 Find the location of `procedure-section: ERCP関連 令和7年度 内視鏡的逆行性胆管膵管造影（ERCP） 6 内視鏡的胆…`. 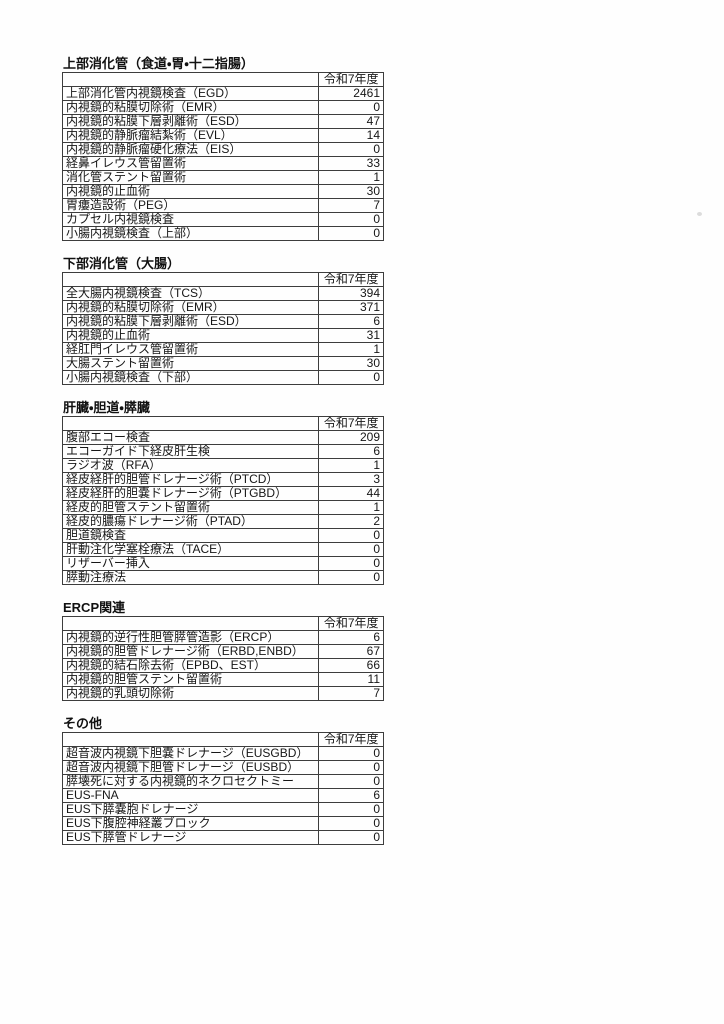

procedure-section: ERCP関連 令和7年度 内視鏡的逆行性胆管膵管造影（ERCP） 6 内視鏡的胆… is located at coordinates (223, 651).